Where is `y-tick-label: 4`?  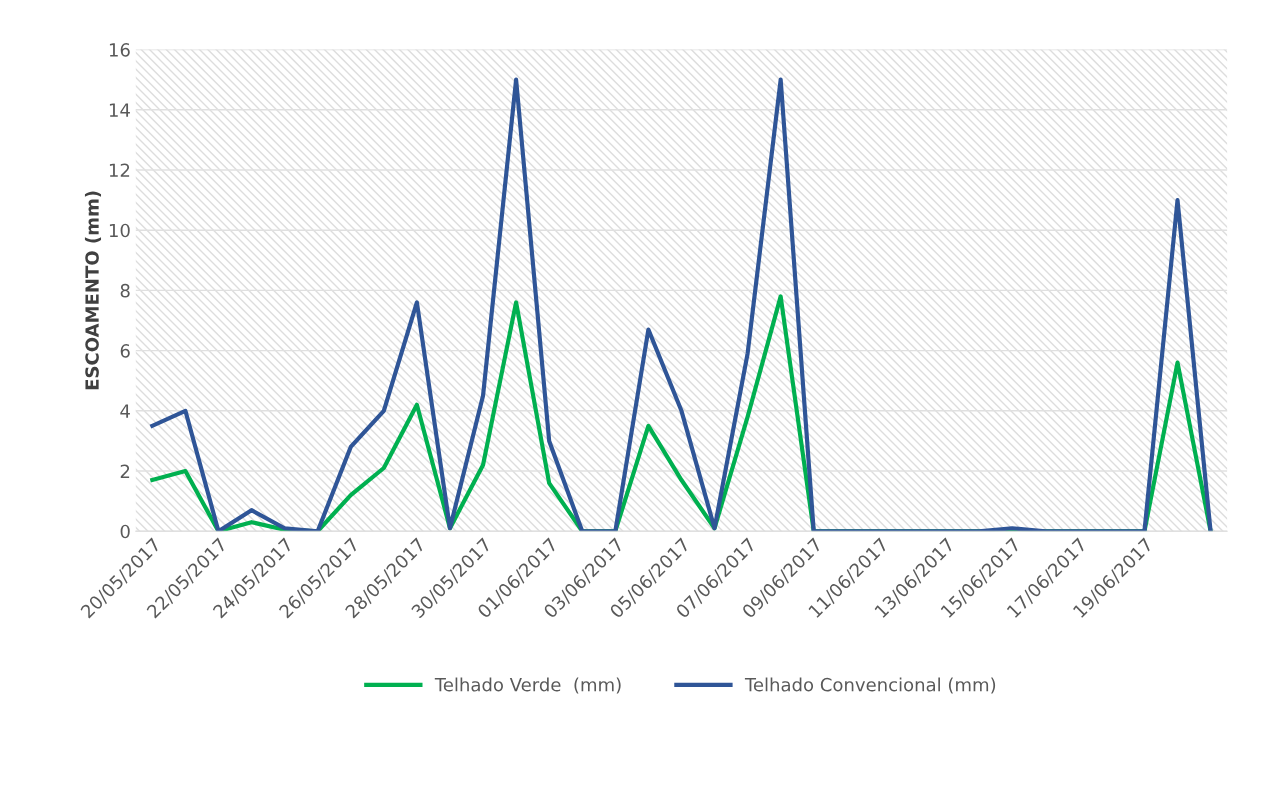
y-tick-label: 4 is located at coordinates (125, 411).